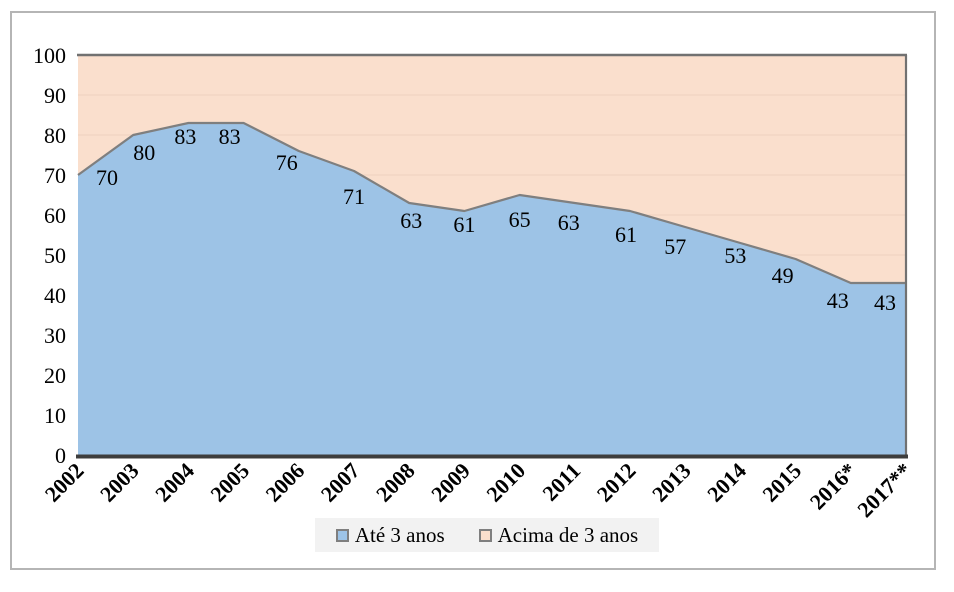  I want to click on chart-legend: Até 3 anos Acima de 3 anos, so click(487, 535).